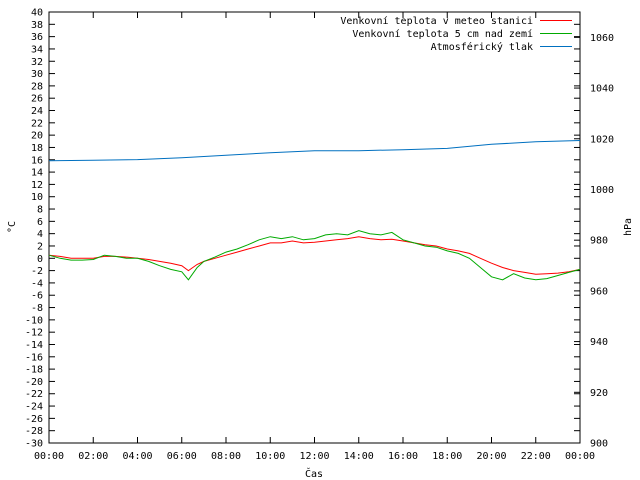  I want to click on y-axis-right-label: hPa, so click(628, 227).